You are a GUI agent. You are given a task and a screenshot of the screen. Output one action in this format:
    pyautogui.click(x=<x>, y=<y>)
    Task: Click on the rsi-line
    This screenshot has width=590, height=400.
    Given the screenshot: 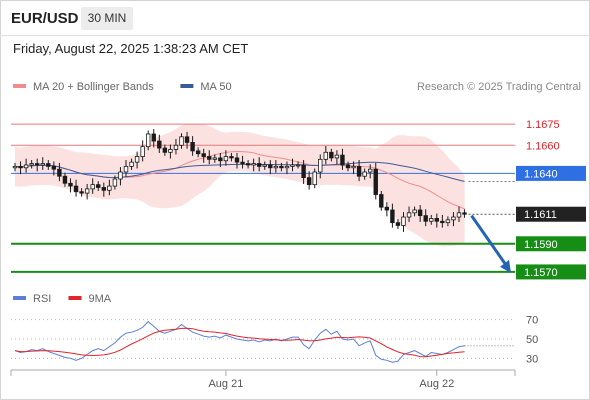 What is the action you would take?
    pyautogui.click(x=239, y=341)
    